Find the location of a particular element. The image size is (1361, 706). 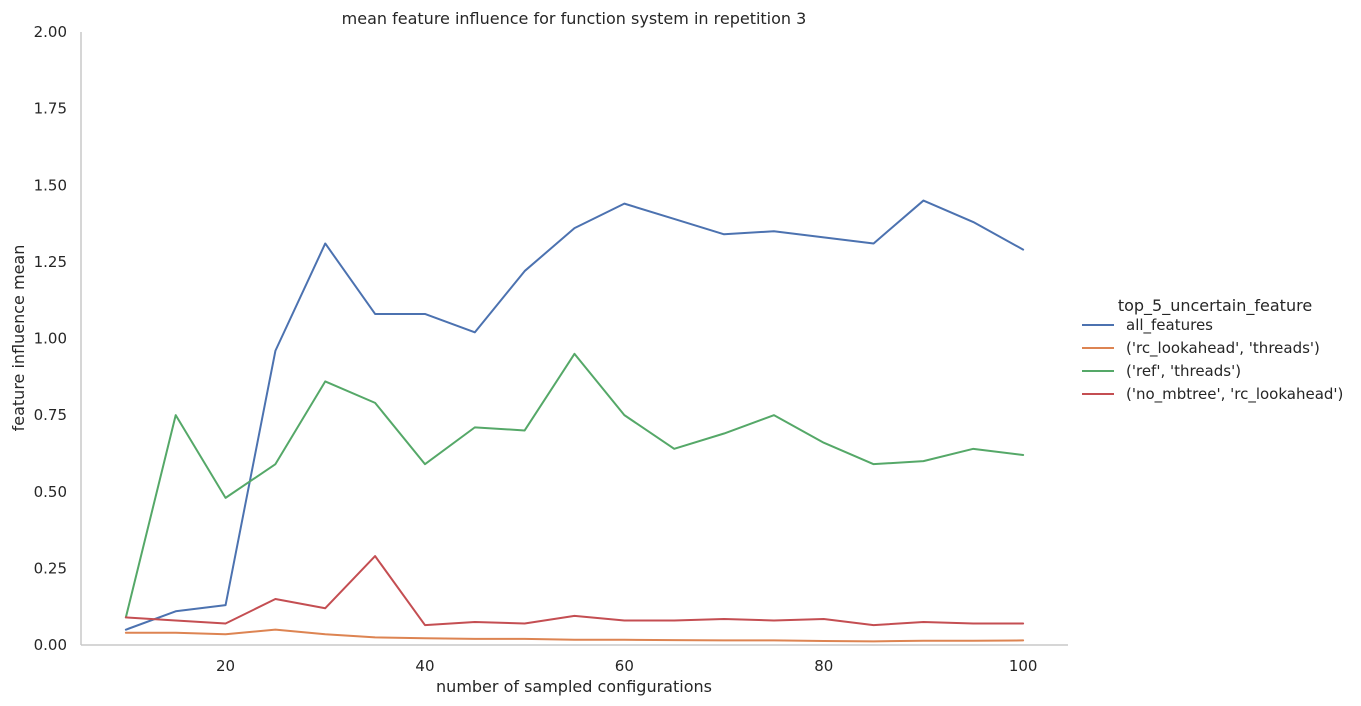

legend-label: ('ref', 'threads') is located at coordinates (1183, 371).